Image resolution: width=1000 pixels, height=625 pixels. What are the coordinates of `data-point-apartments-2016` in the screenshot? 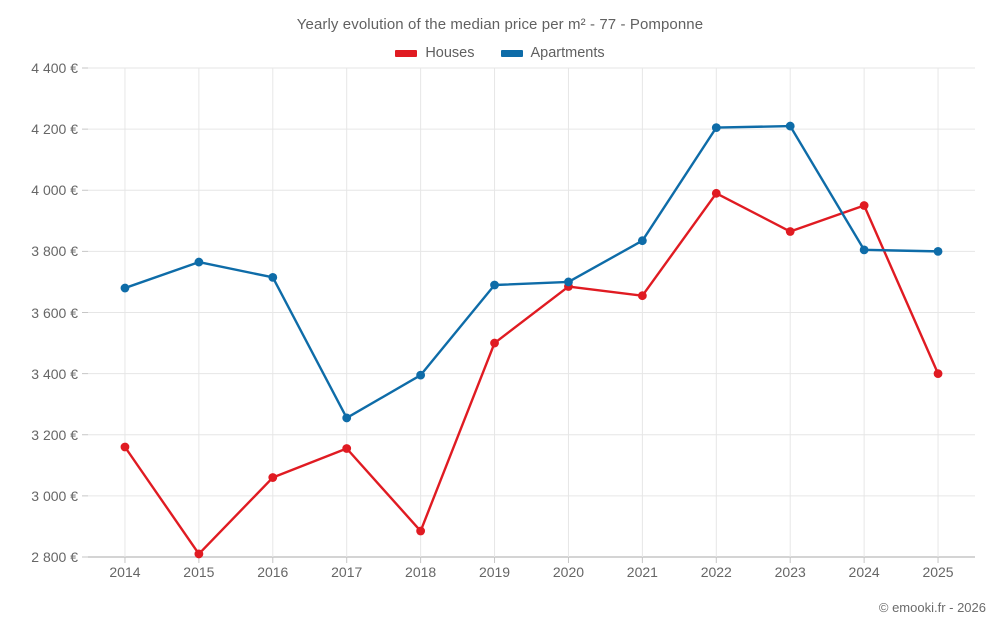 It's located at (273, 277).